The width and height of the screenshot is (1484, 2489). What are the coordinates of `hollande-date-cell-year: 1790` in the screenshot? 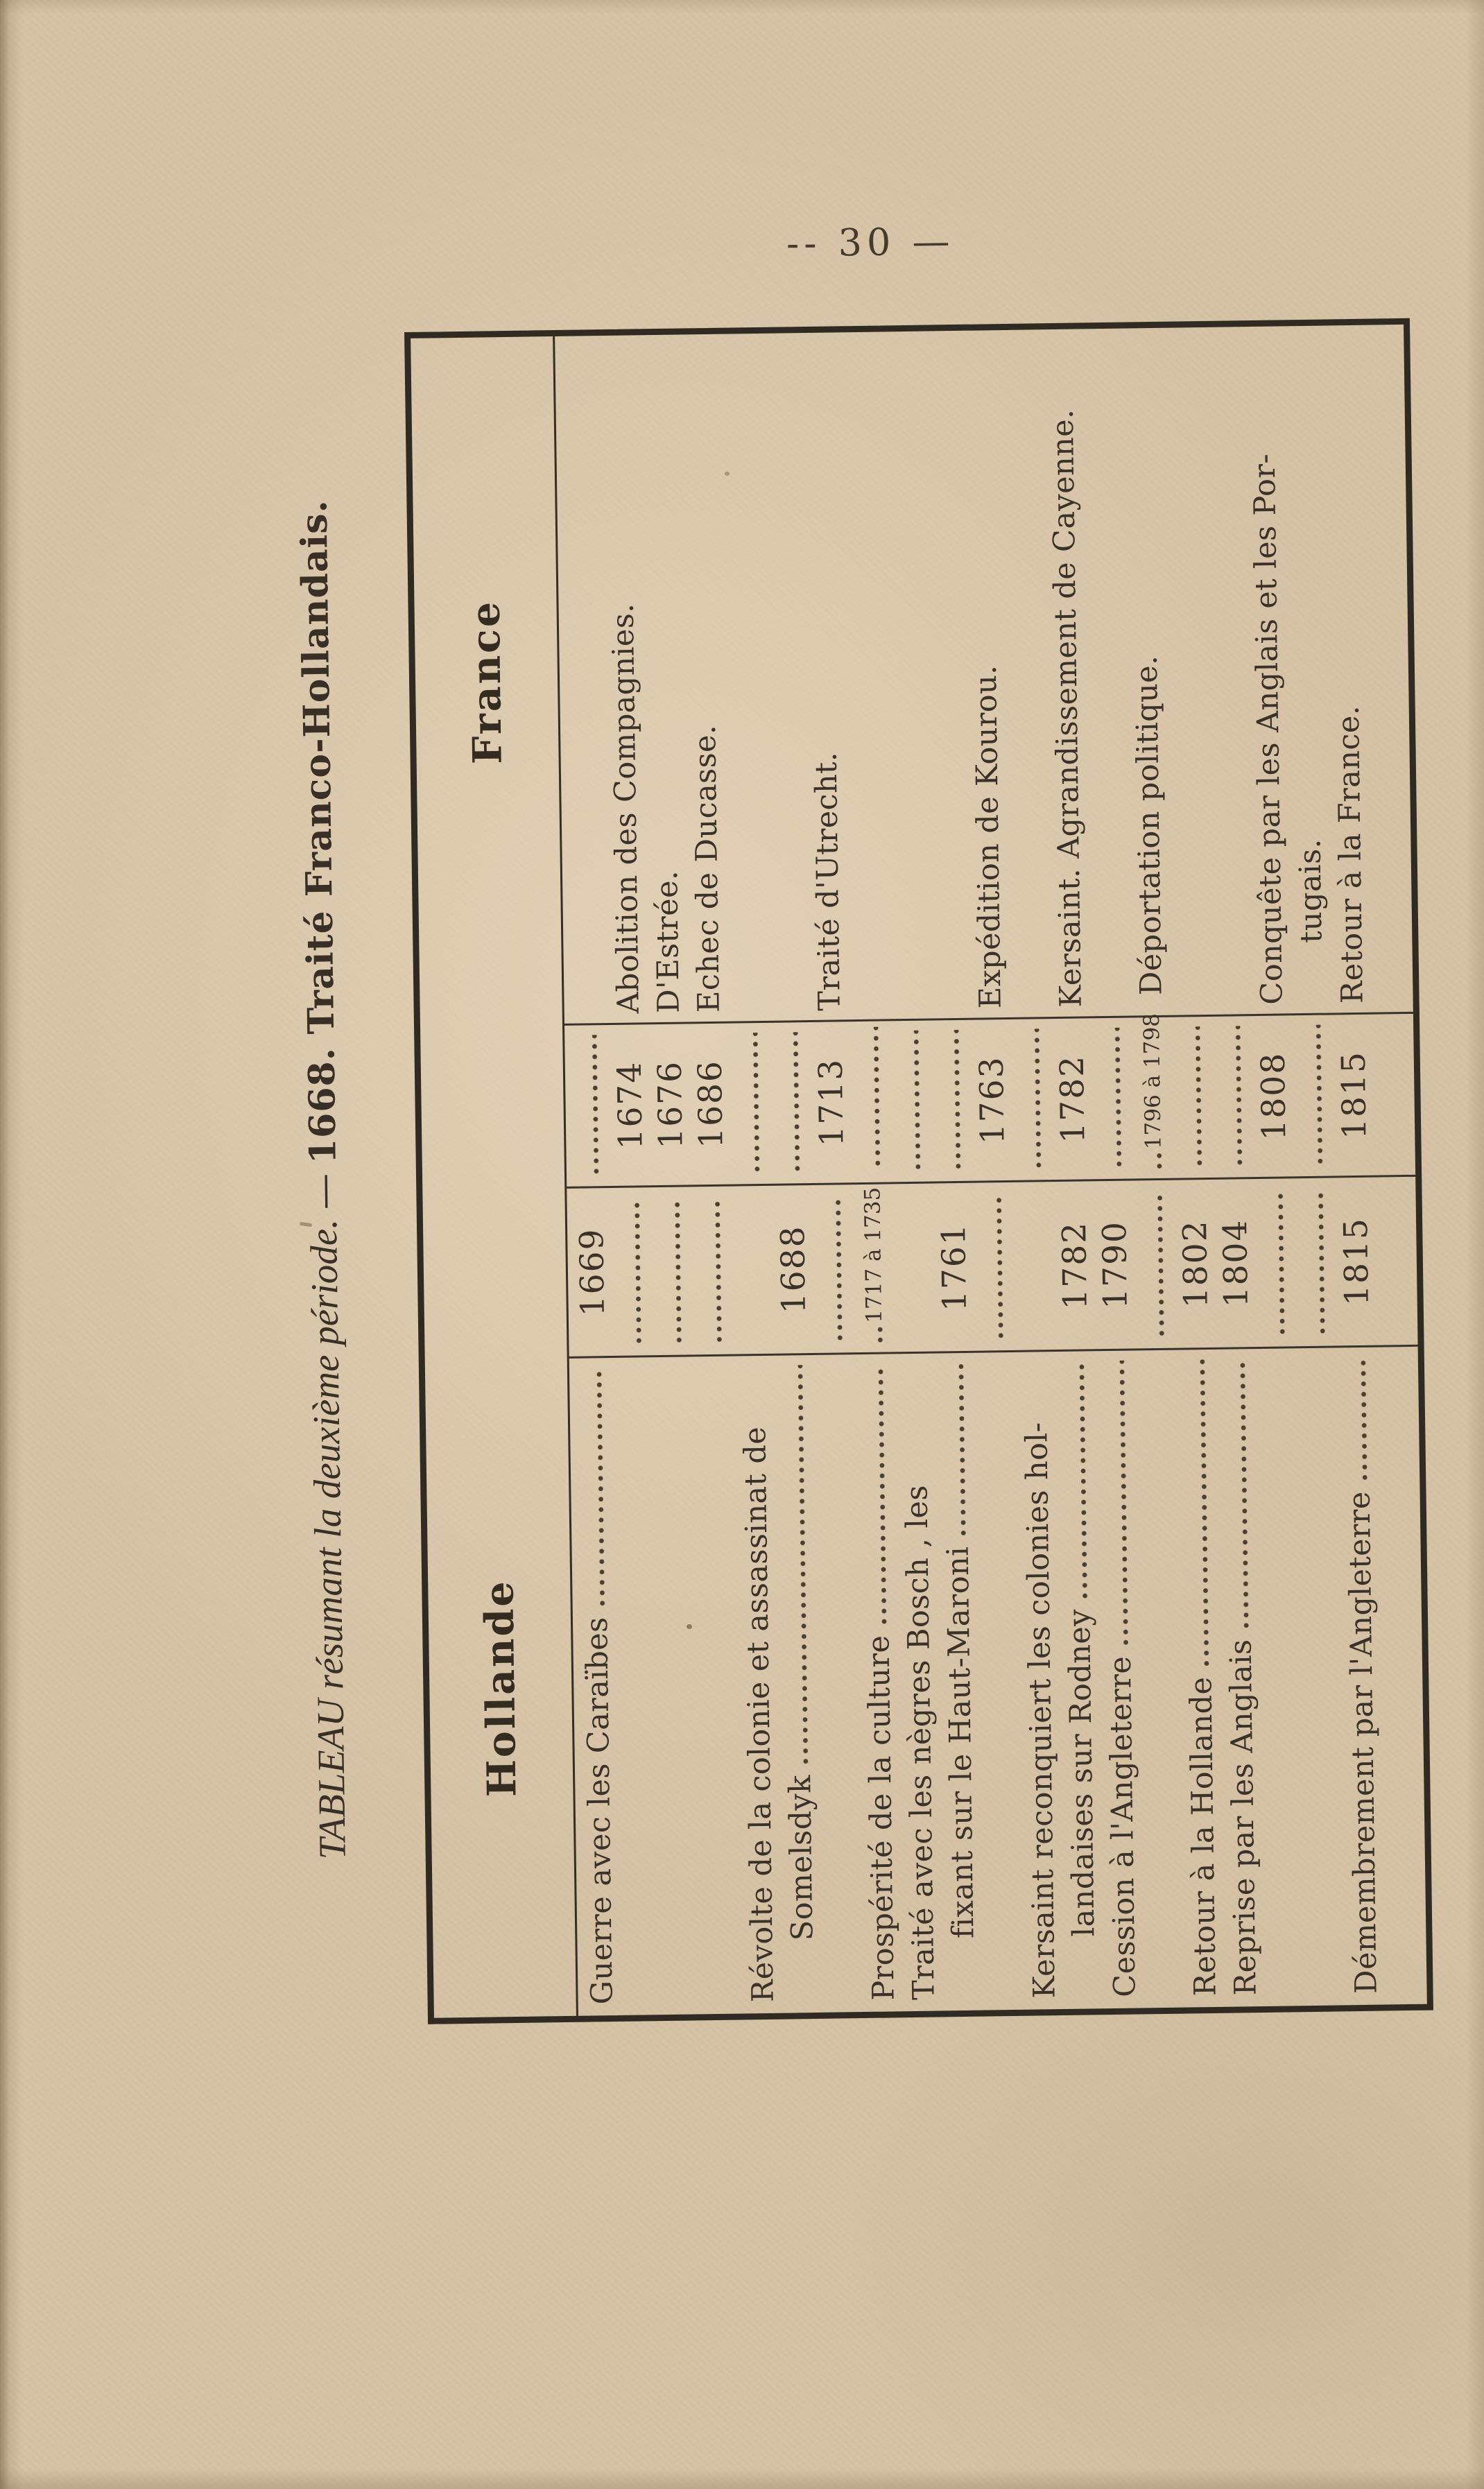 It's located at (1115, 1265).